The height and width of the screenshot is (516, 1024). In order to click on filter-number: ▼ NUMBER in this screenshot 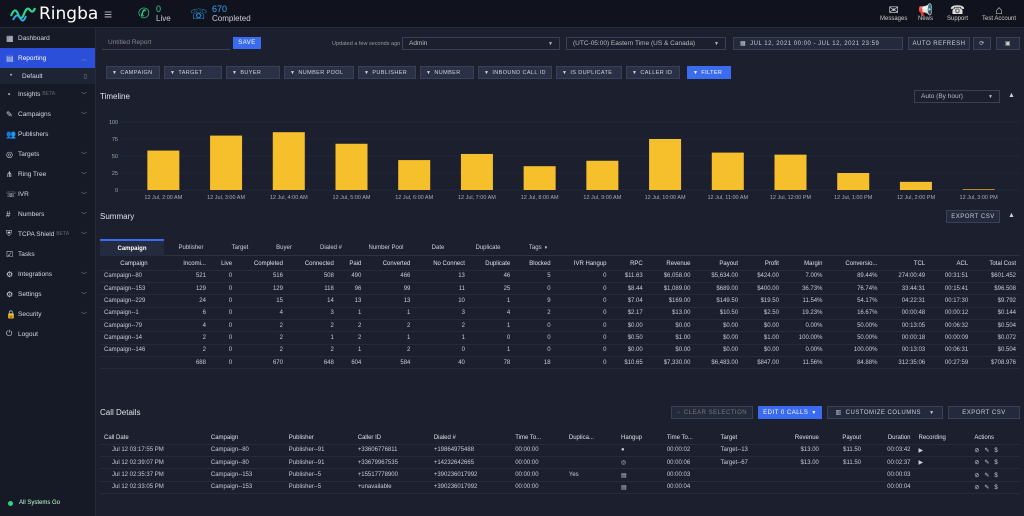, I will do `click(447, 72)`.